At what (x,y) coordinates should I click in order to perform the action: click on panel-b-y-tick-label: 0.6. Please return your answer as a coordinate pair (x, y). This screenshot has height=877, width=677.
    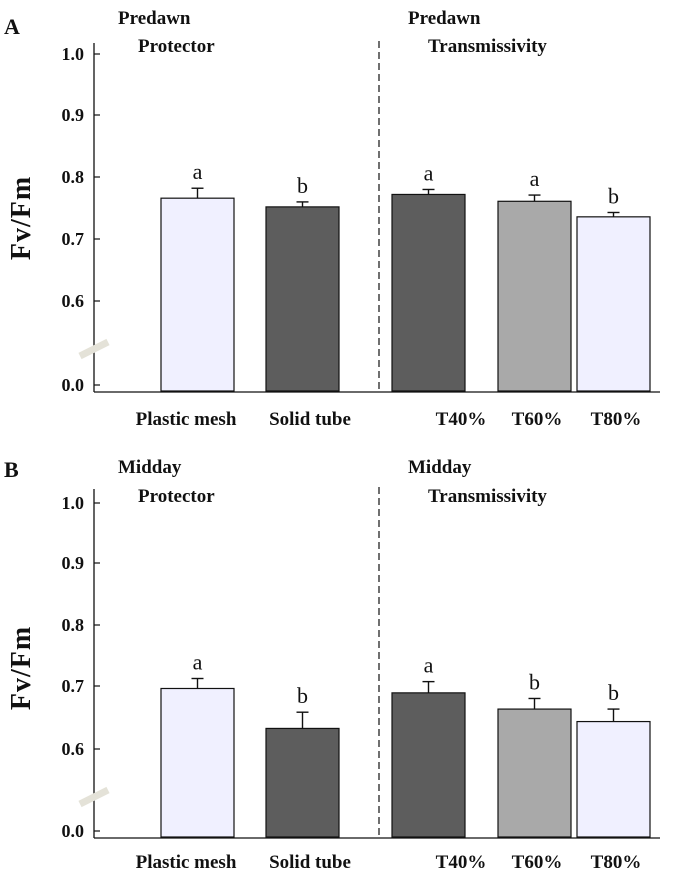
    Looking at the image, I should click on (73, 749).